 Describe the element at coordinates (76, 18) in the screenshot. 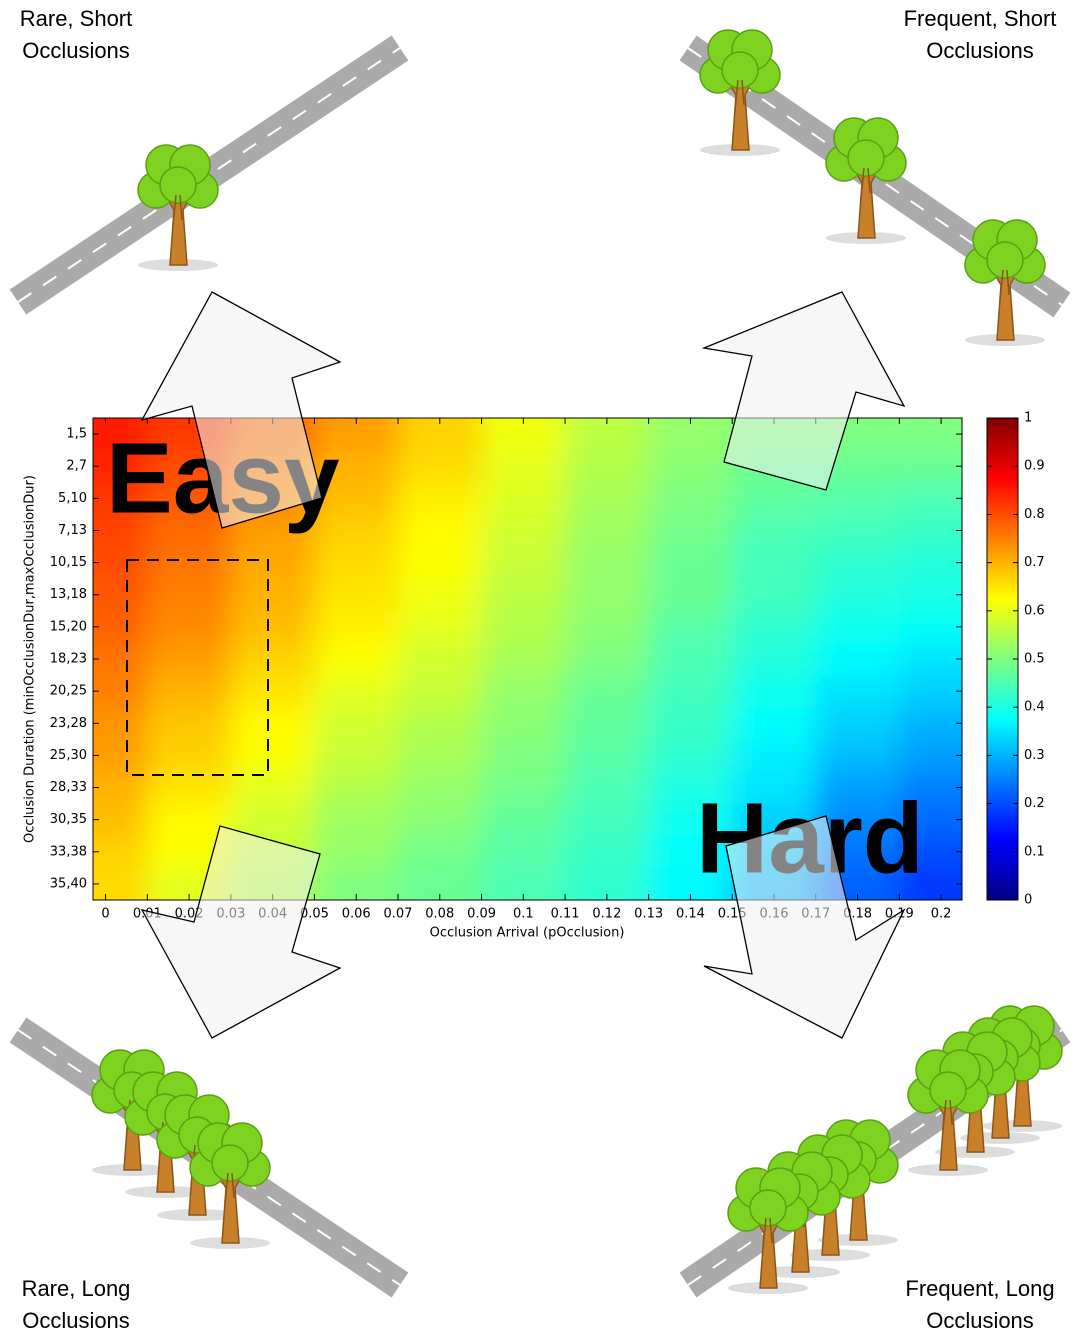

I see `corner-label: Rare, Short` at that location.